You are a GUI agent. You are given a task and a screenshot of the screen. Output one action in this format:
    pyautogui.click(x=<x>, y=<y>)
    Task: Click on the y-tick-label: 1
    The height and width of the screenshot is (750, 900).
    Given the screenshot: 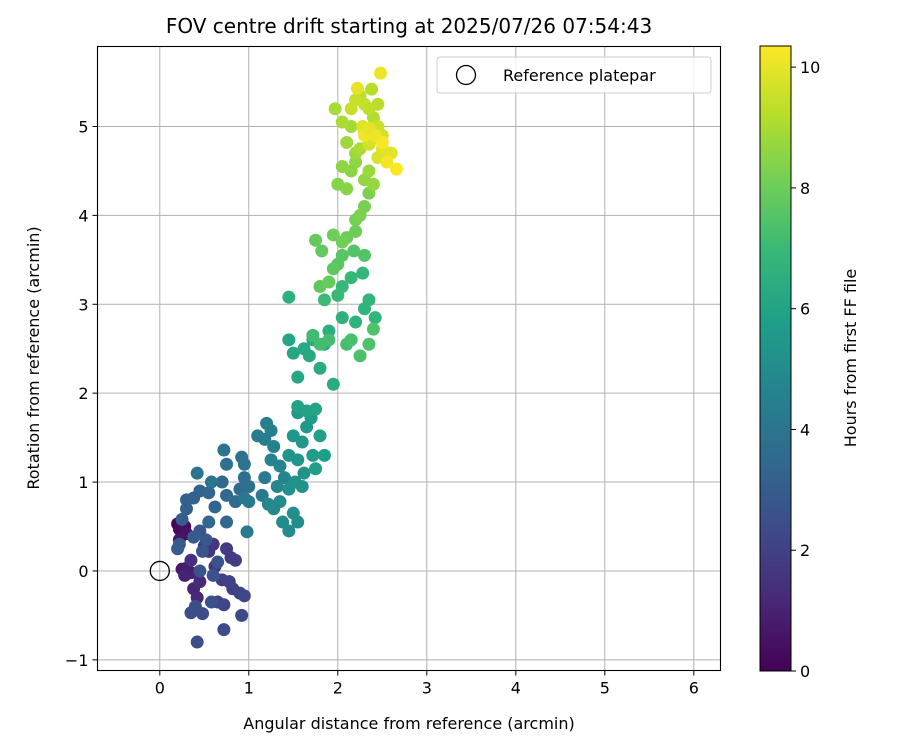 What is the action you would take?
    pyautogui.click(x=83, y=482)
    